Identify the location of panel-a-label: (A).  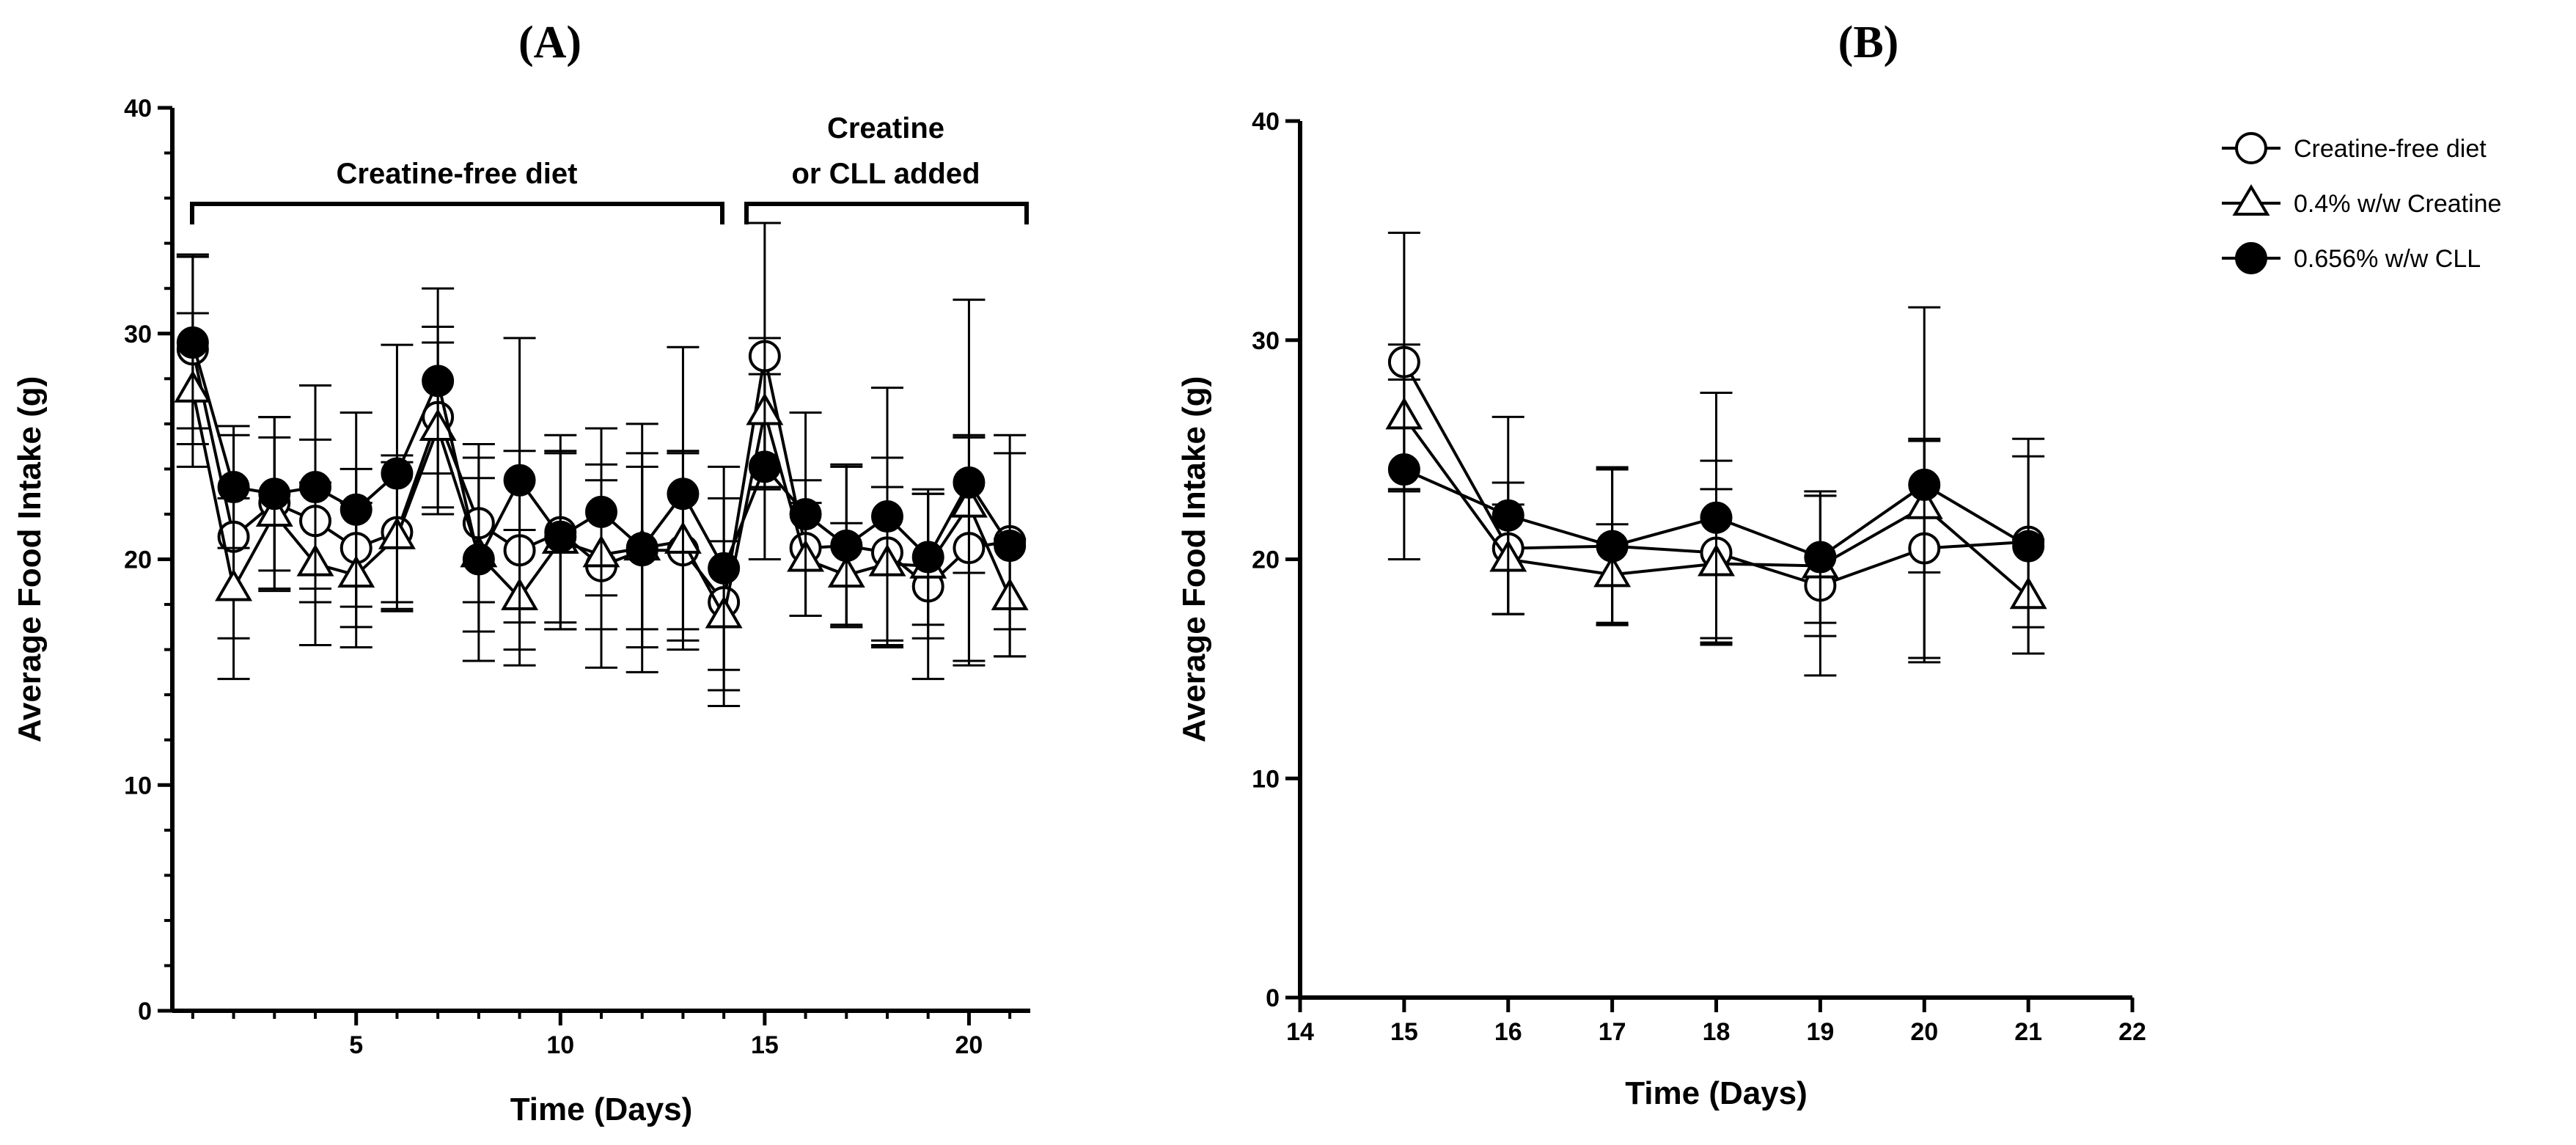
(550, 42).